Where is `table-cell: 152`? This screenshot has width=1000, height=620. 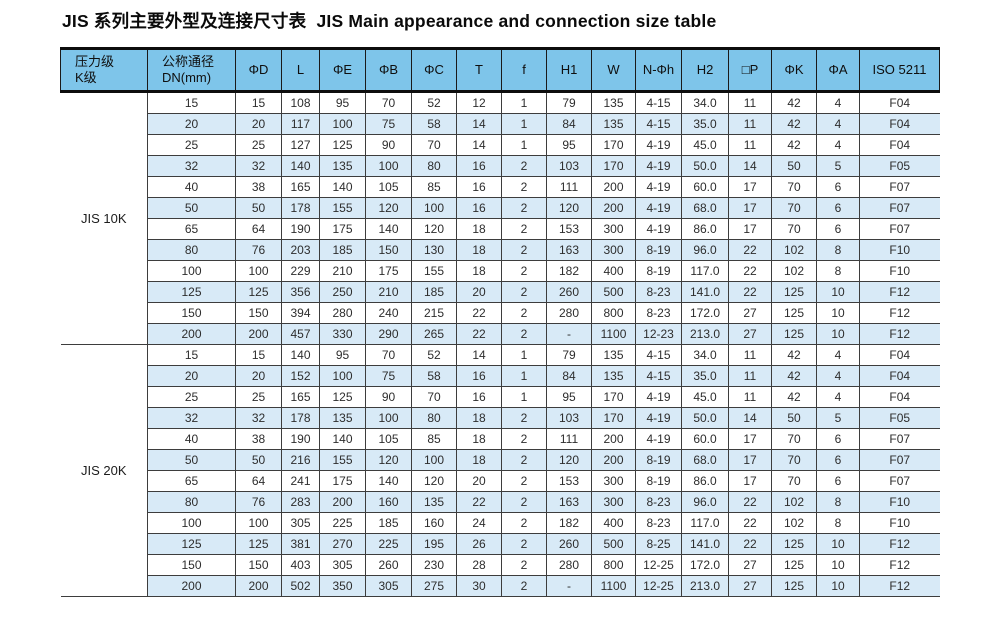 table-cell: 152 is located at coordinates (300, 376).